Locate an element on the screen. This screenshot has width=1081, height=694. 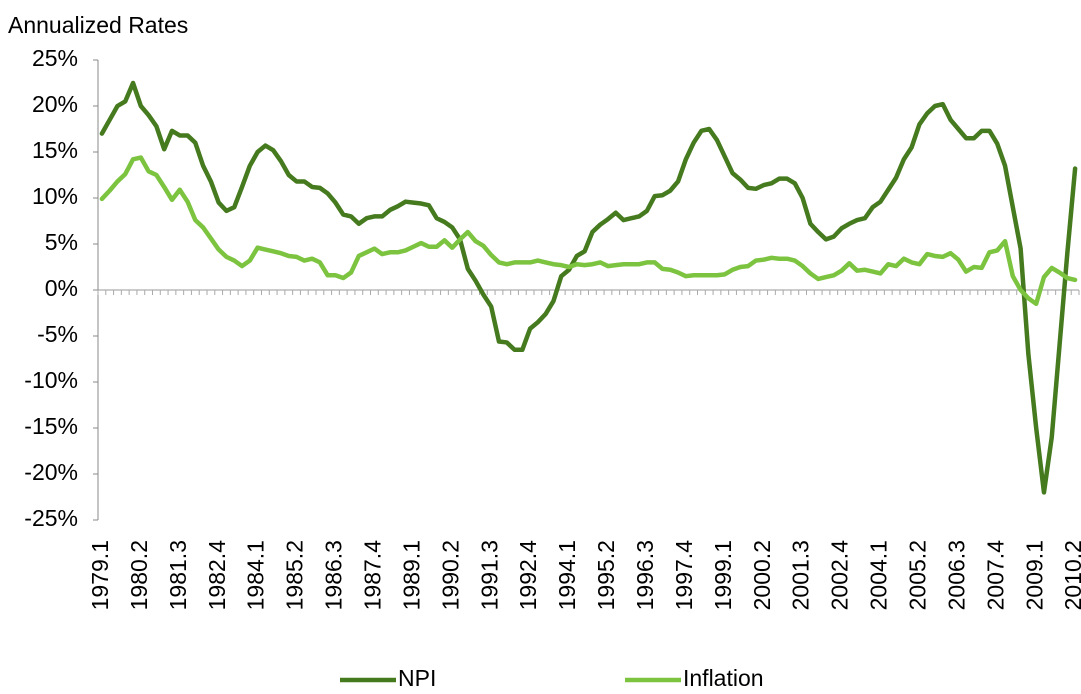
x-tick-label: 1982.4 is located at coordinates (217, 575).